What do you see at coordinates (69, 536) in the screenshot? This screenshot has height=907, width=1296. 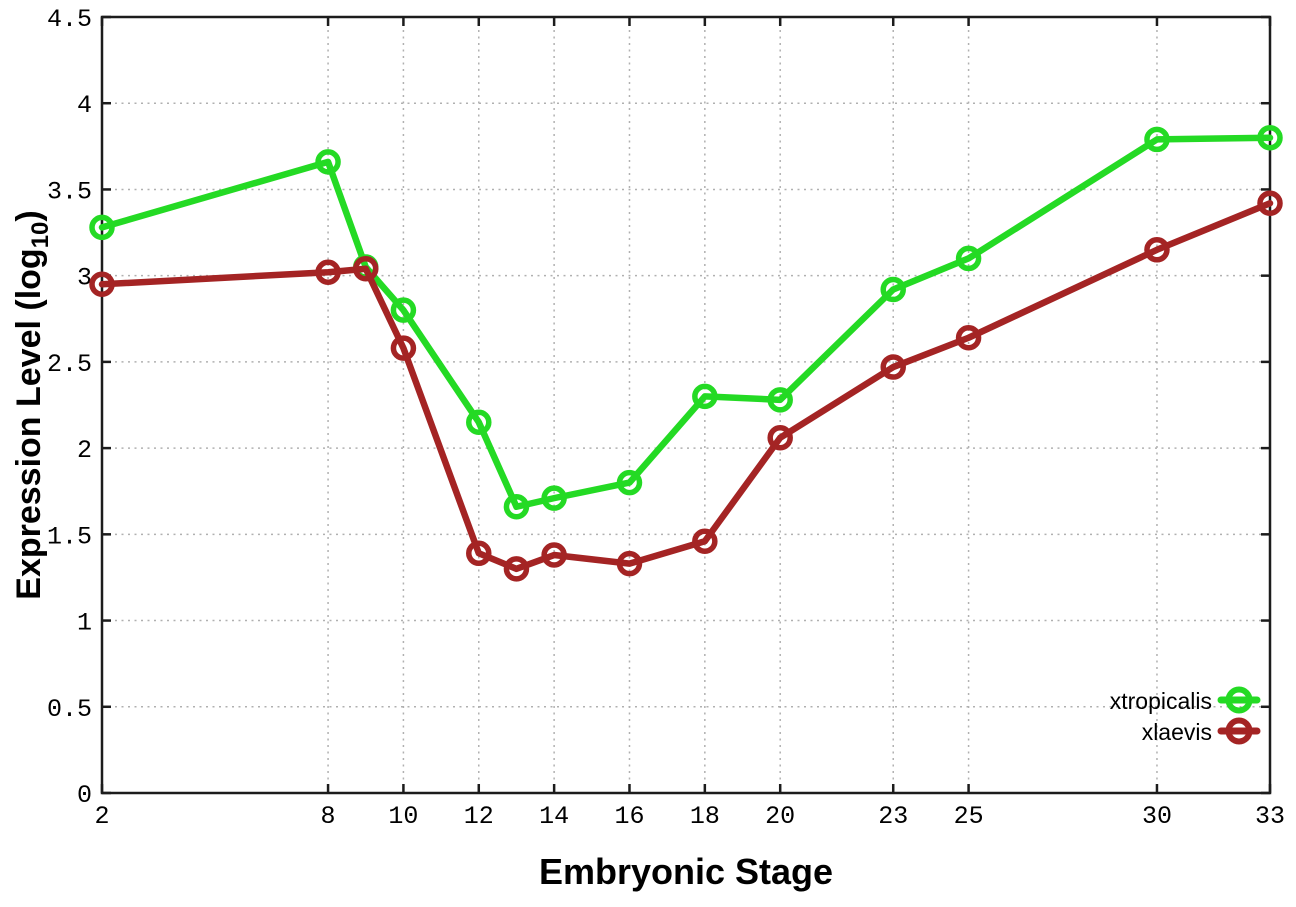 I see `y-tick-label: 1.5` at bounding box center [69, 536].